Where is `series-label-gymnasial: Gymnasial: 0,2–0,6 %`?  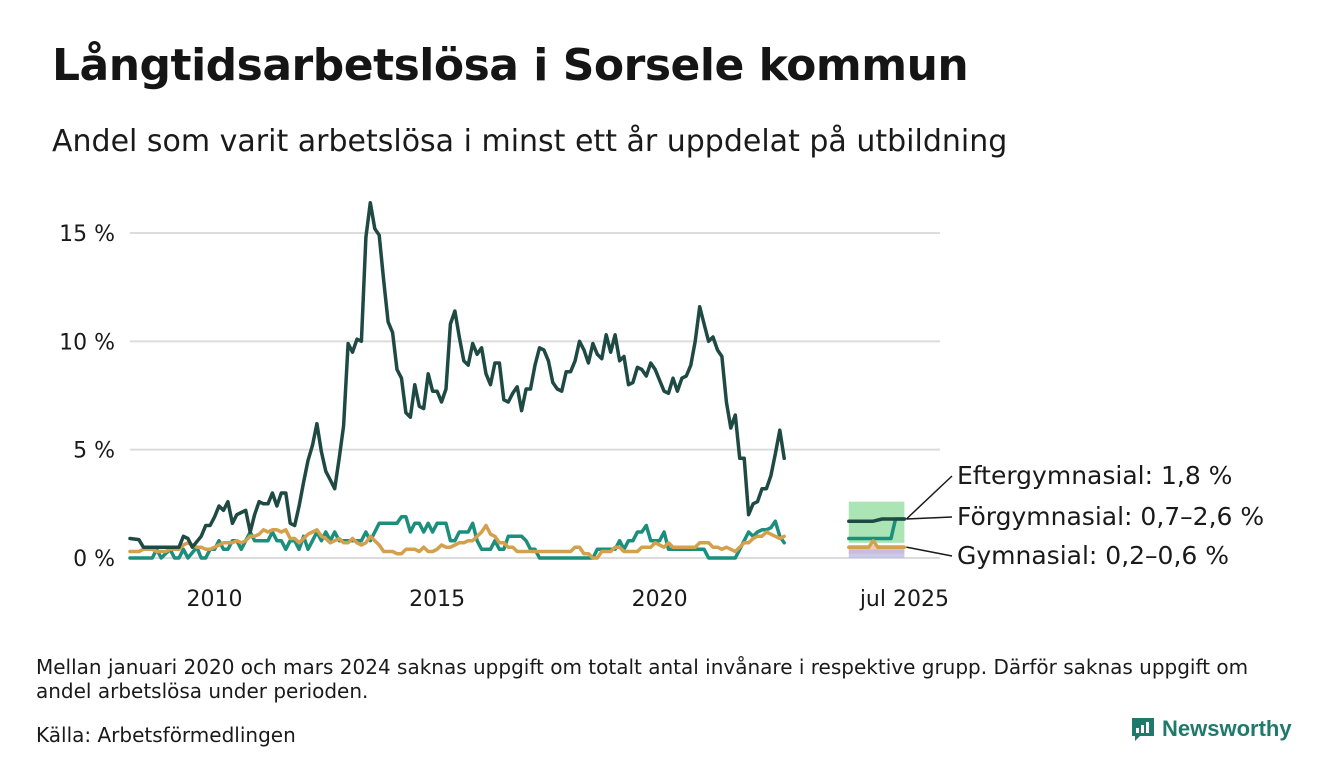
series-label-gymnasial: Gymnasial: 0,2–0,6 % is located at coordinates (1093, 555).